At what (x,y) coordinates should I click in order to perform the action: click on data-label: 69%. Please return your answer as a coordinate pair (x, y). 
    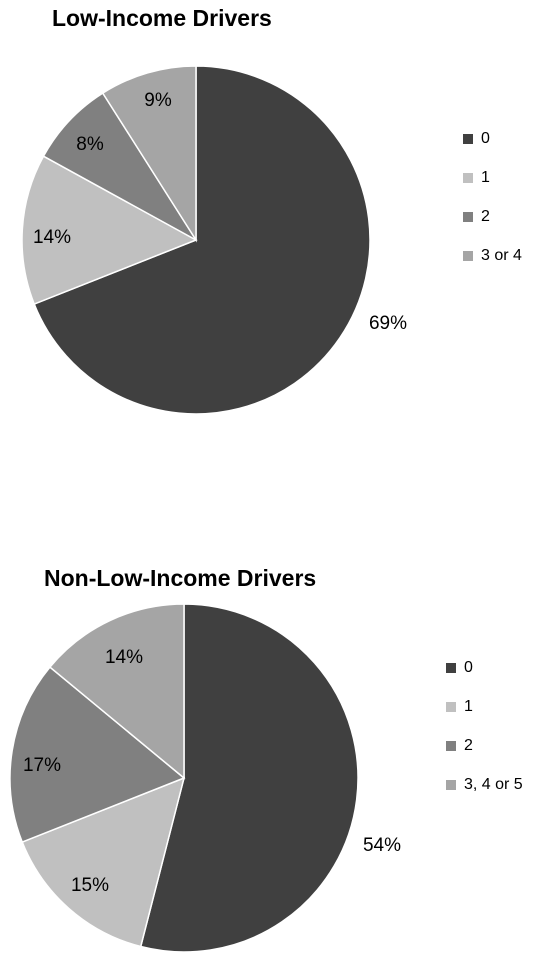
    Looking at the image, I should click on (388, 323).